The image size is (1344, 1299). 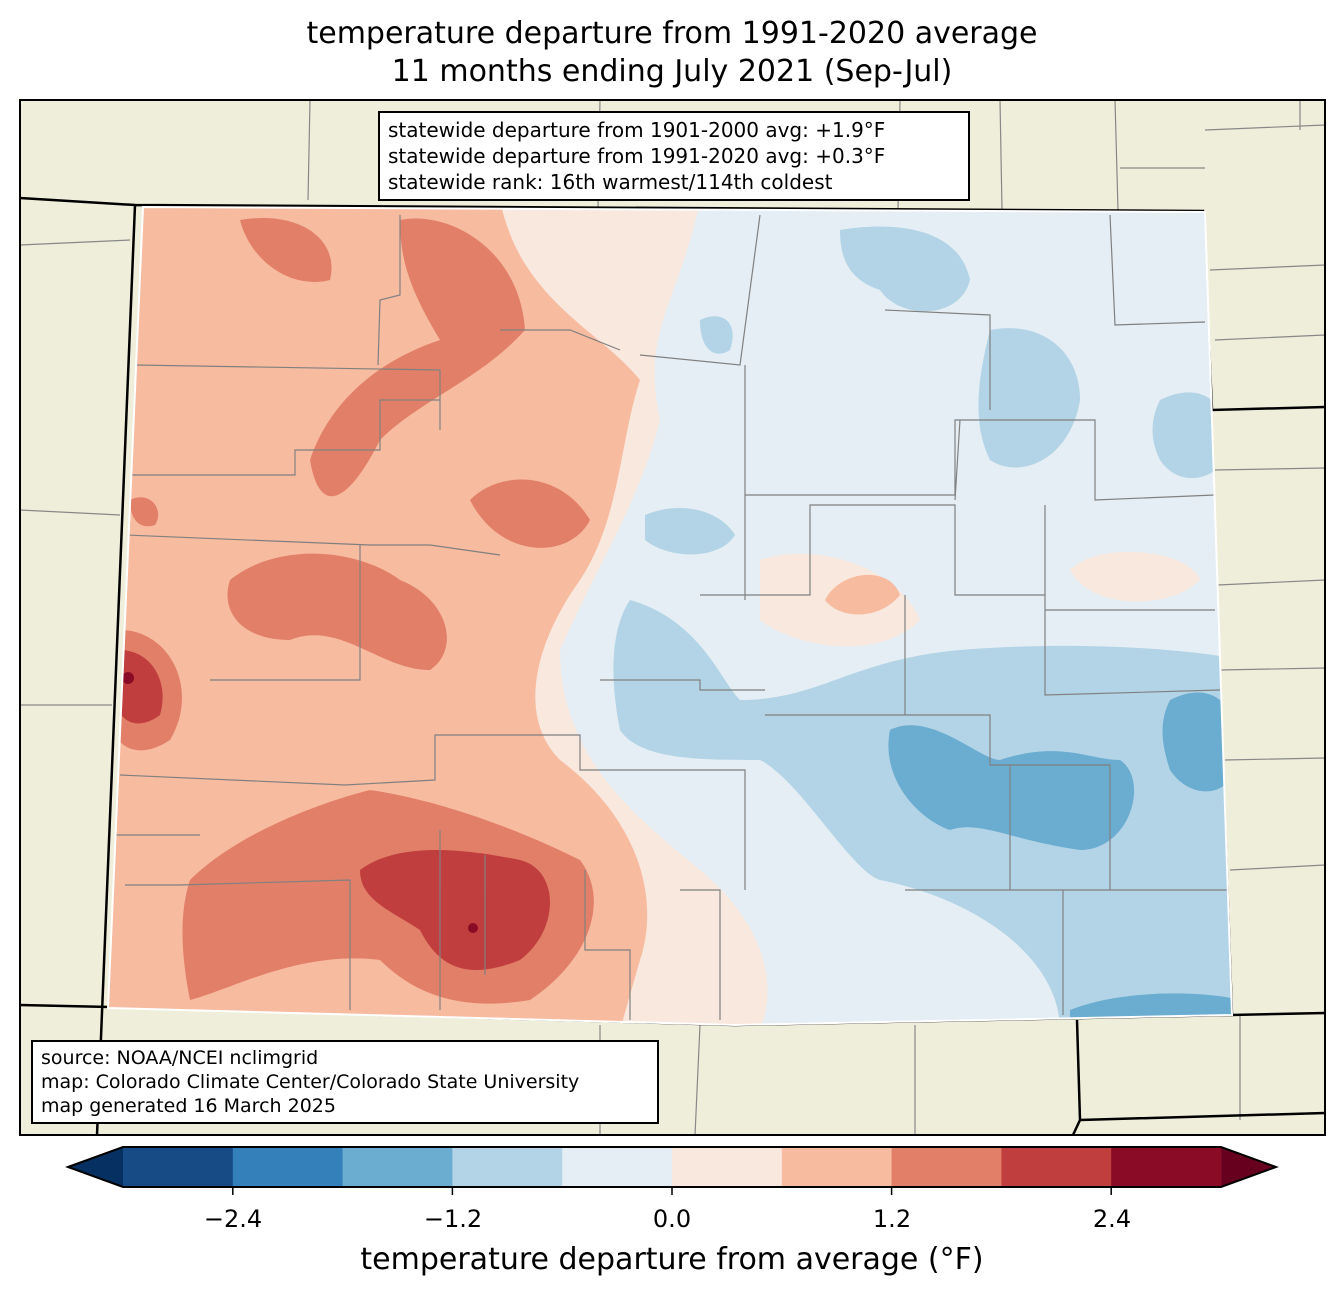 What do you see at coordinates (672, 1259) in the screenshot?
I see `colorbar-label: temperature departure from average (°F)` at bounding box center [672, 1259].